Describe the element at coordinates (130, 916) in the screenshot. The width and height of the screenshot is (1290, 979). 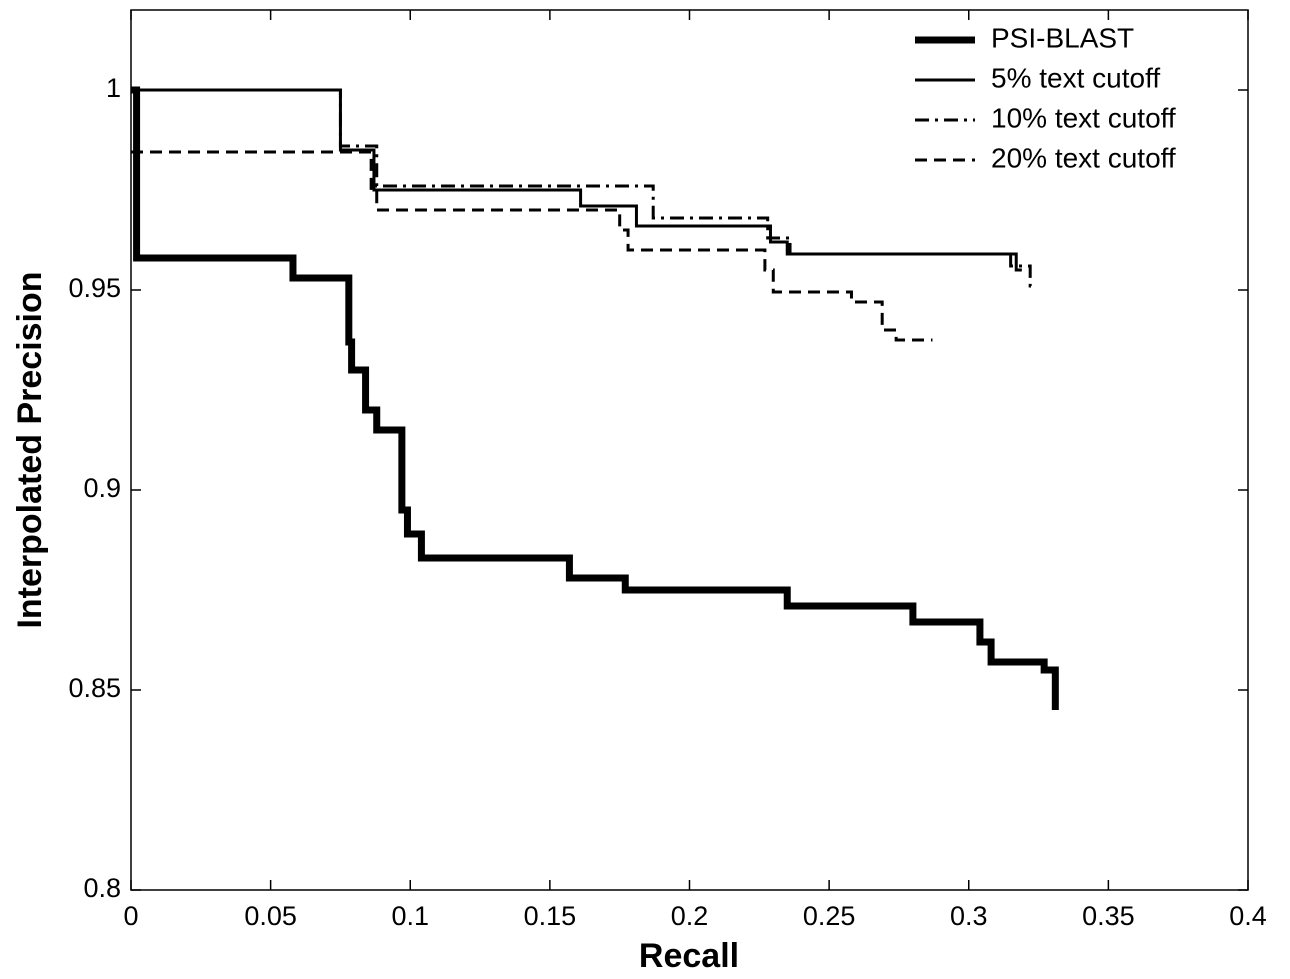
I see `x-tick-label: 0` at that location.